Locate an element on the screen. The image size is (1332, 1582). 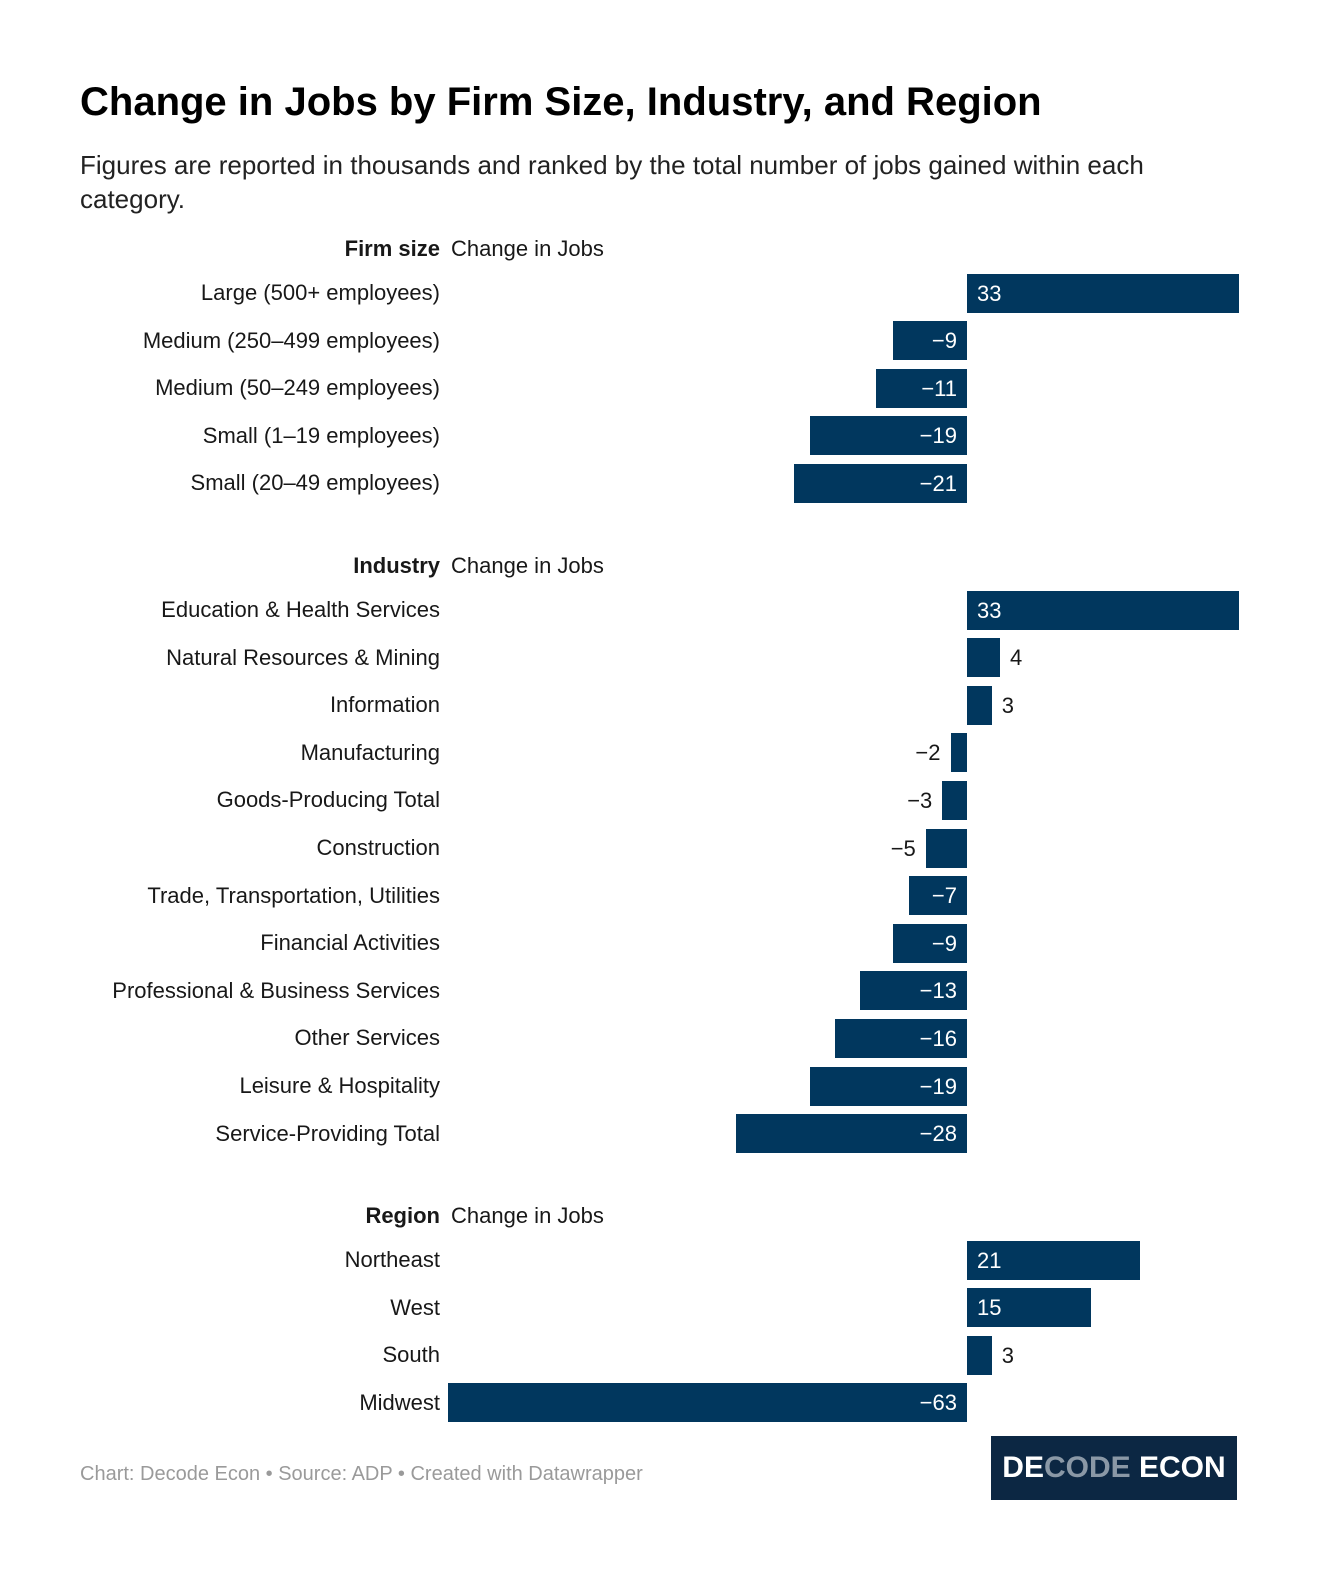
value-label: −28 is located at coordinates (938, 1134).